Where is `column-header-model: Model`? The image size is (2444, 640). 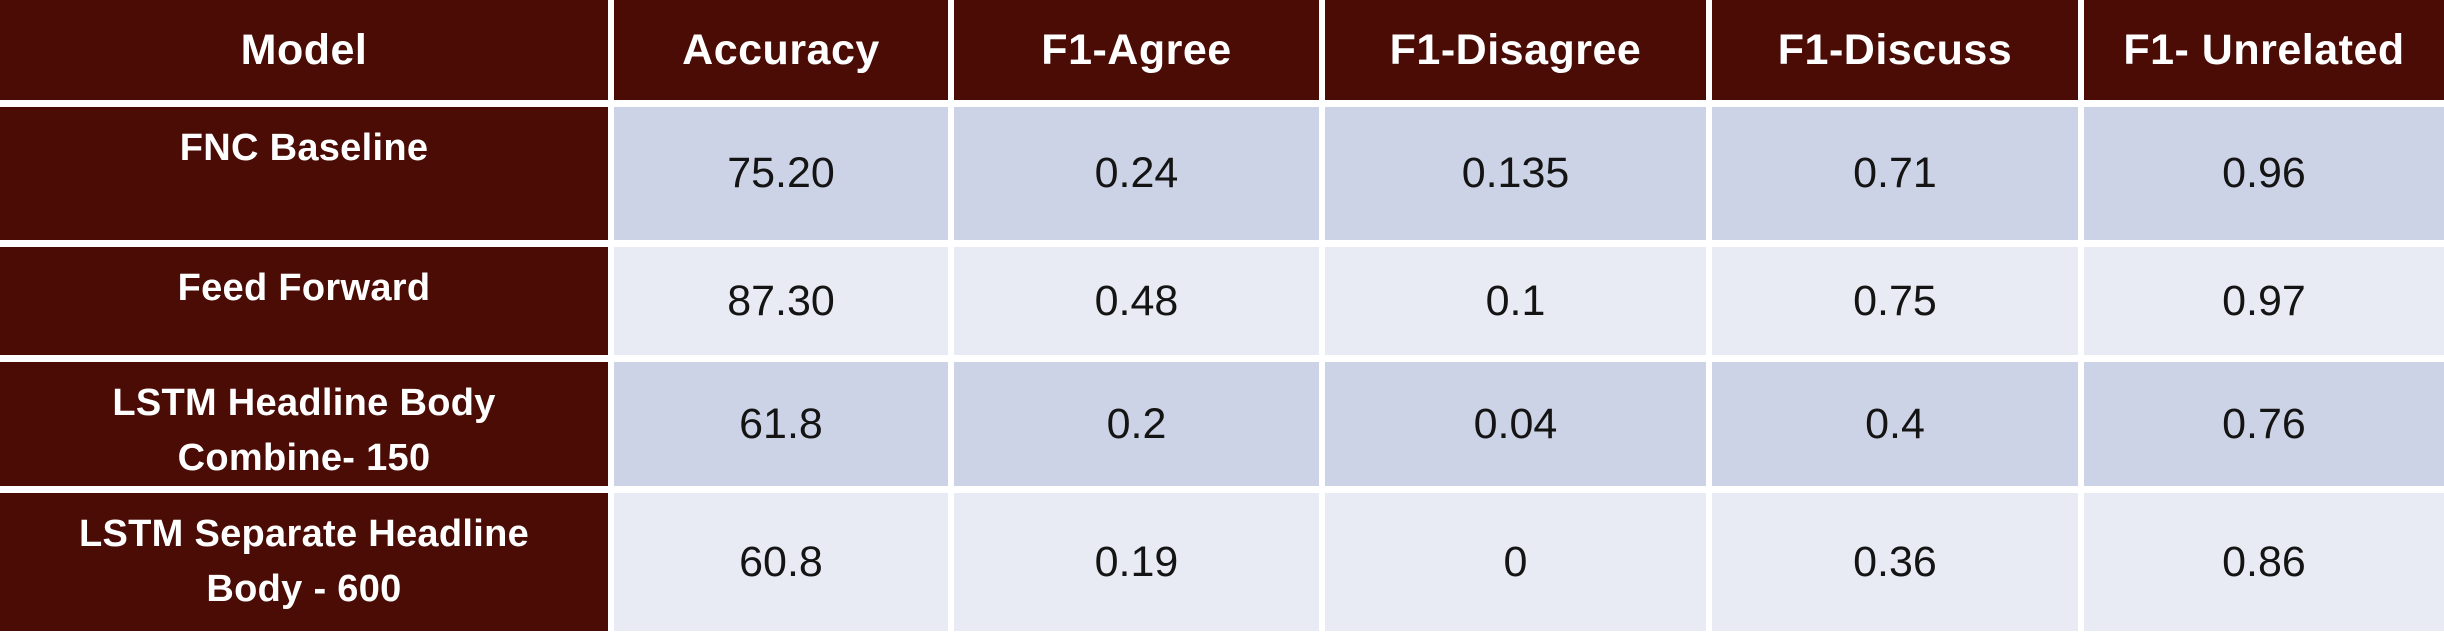
column-header-model: Model is located at coordinates (304, 50).